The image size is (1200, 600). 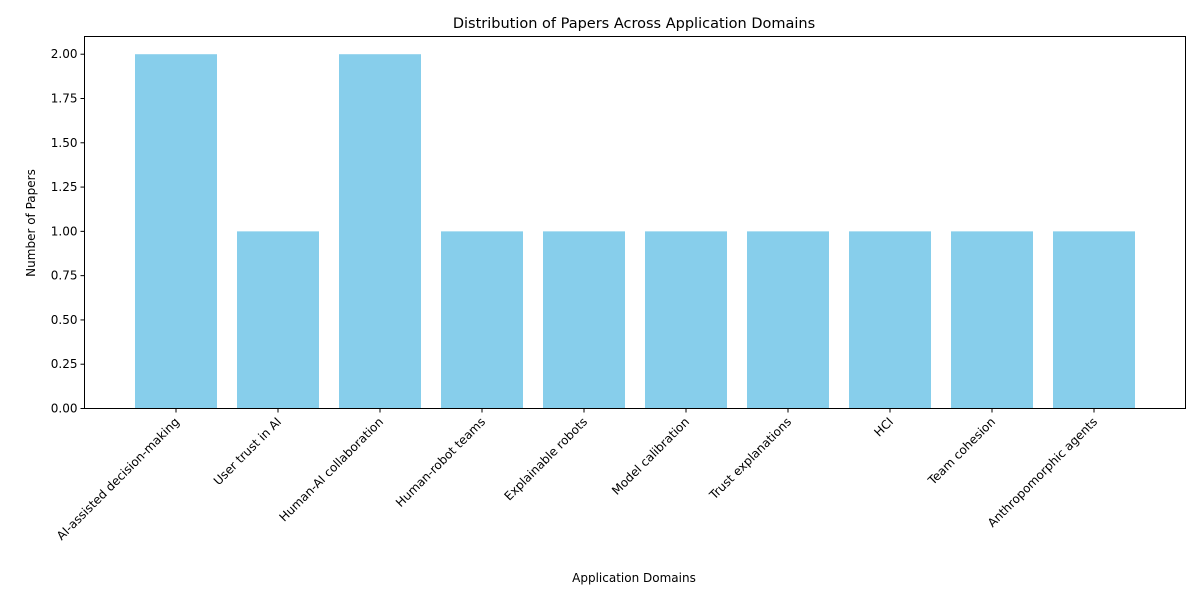 I want to click on x-axis-label: Application Domains, so click(x=634, y=578).